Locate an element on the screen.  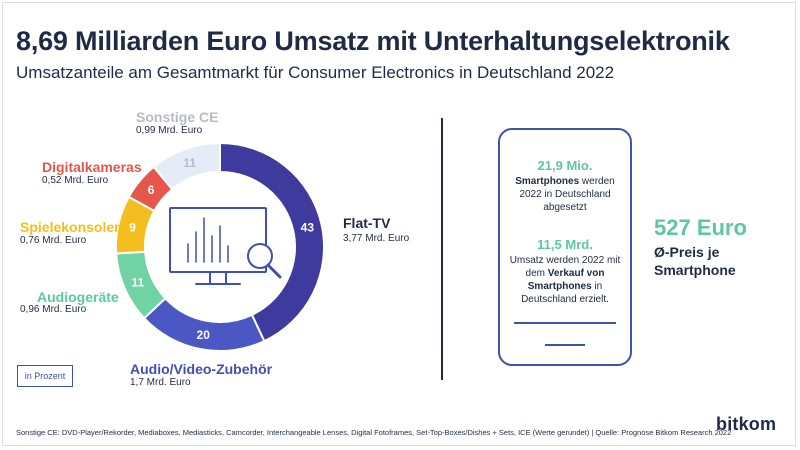
average-price-label: Ø-Preis je Smartphone is located at coordinates (695, 261).